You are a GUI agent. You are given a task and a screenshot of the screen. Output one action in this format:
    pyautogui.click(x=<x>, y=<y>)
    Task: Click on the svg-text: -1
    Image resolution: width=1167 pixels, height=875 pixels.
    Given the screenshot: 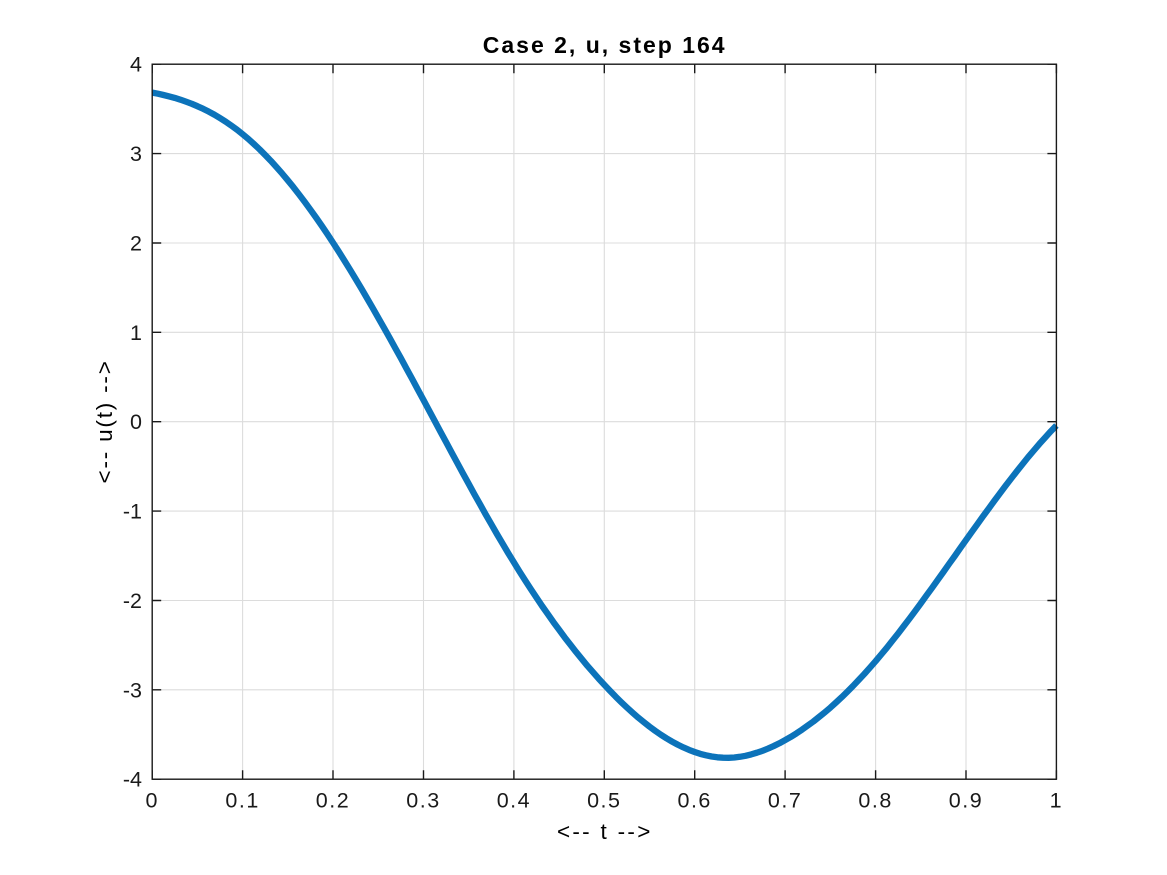 What is the action you would take?
    pyautogui.click(x=132, y=512)
    